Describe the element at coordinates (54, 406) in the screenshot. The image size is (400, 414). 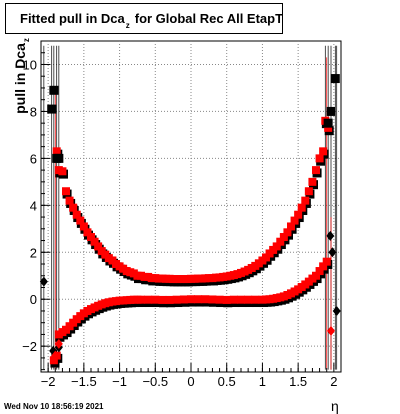
I see `timestamp-footer: Wed Nov 10 18:56:19 2021` at that location.